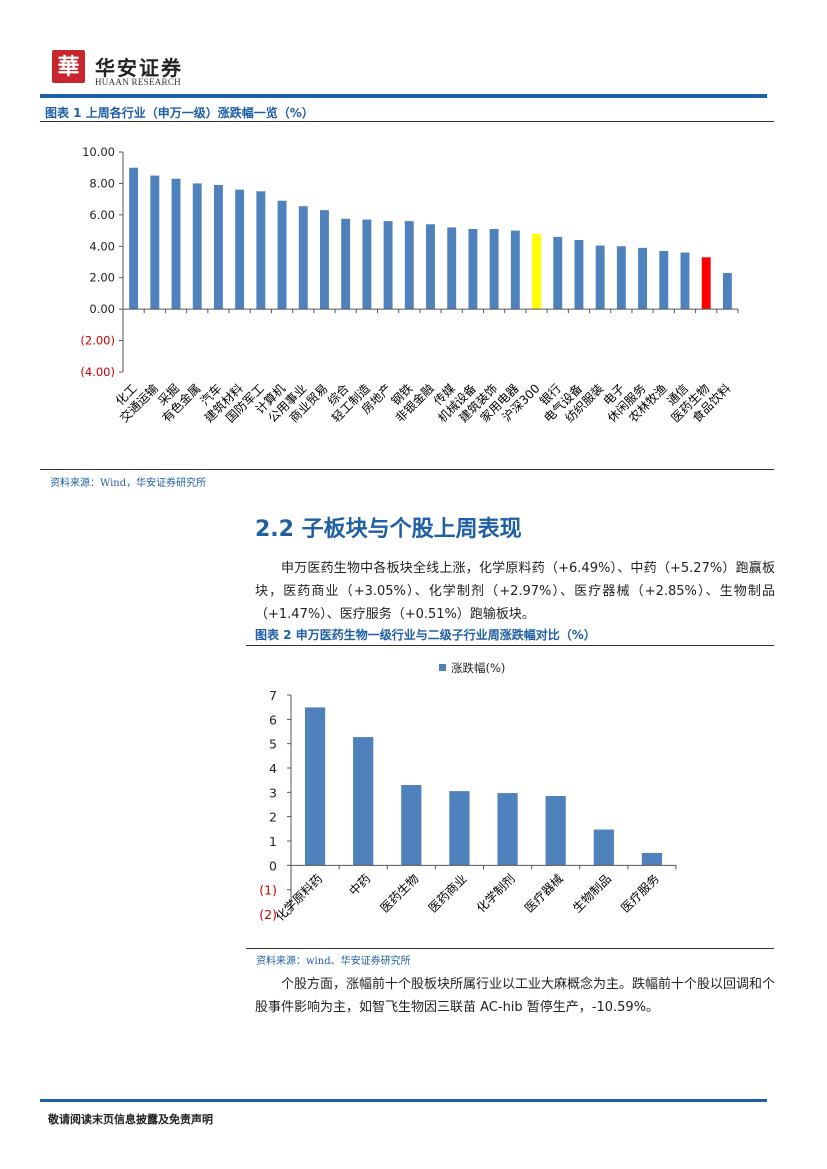 The height and width of the screenshot is (1169, 827). Describe the element at coordinates (478, 668) in the screenshot. I see `legend-label: 涨跌幅(%)` at that location.